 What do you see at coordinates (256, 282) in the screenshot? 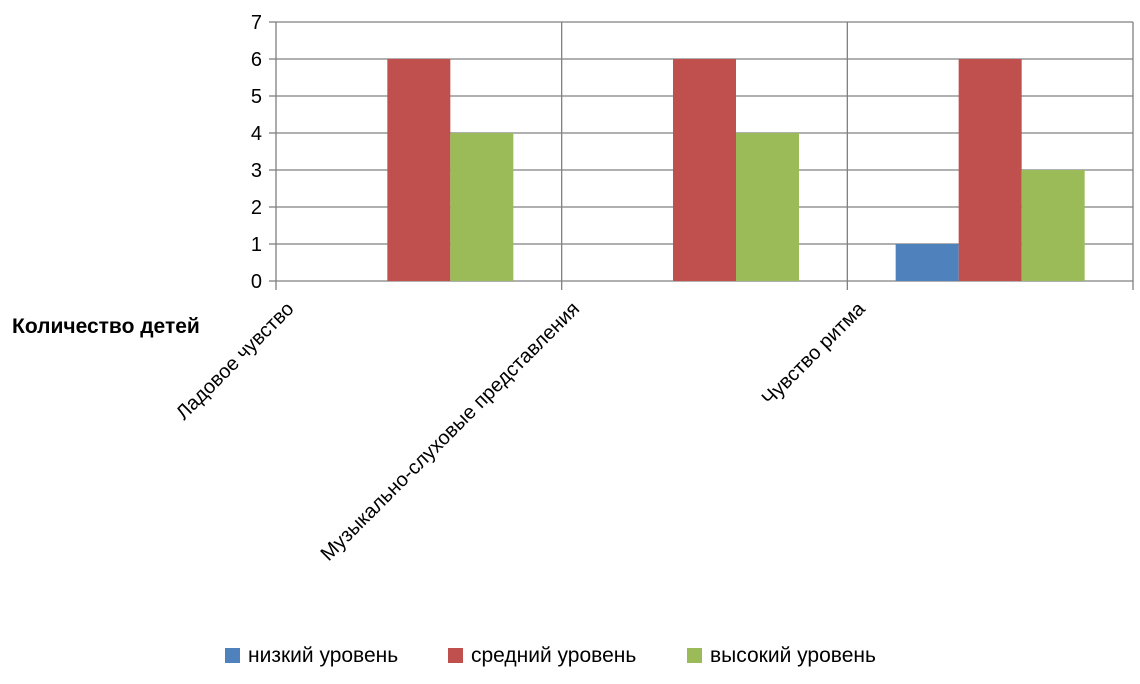
I see `y-tick-label-0: 0` at bounding box center [256, 282].